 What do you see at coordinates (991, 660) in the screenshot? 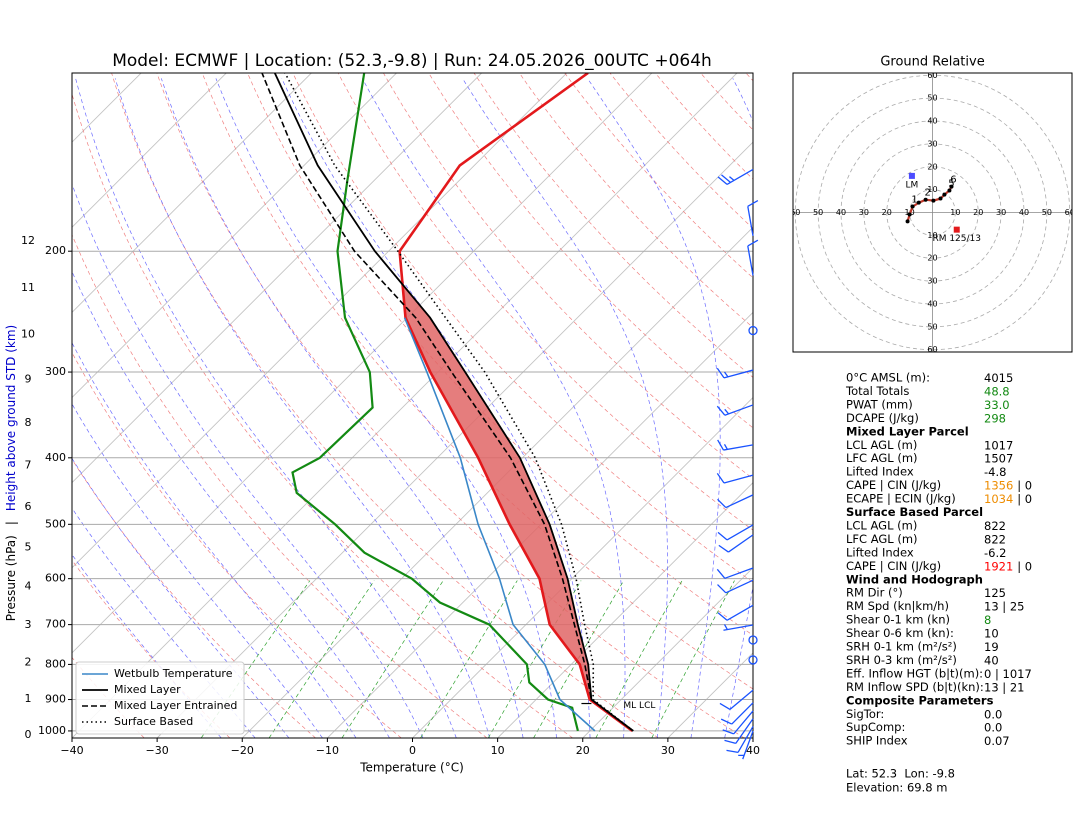
I see `panel-value-text: 40` at bounding box center [991, 660].